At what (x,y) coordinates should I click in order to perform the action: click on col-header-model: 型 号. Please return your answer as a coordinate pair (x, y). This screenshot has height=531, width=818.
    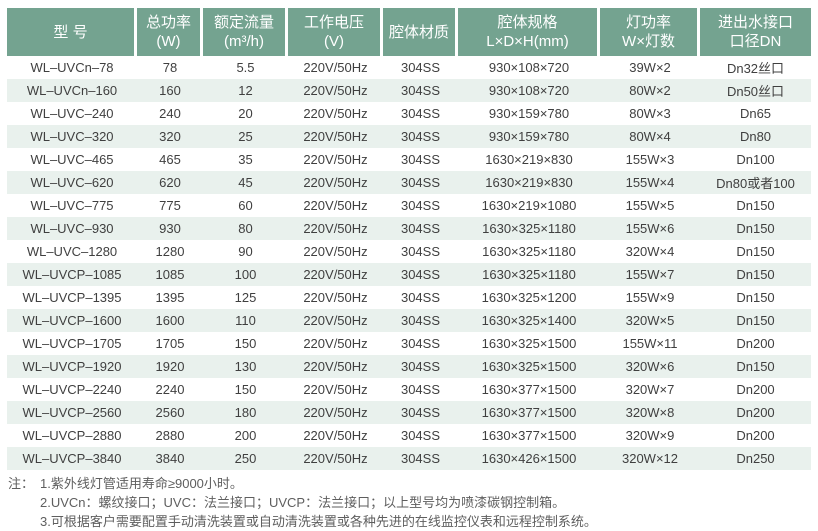
    Looking at the image, I should click on (72, 32).